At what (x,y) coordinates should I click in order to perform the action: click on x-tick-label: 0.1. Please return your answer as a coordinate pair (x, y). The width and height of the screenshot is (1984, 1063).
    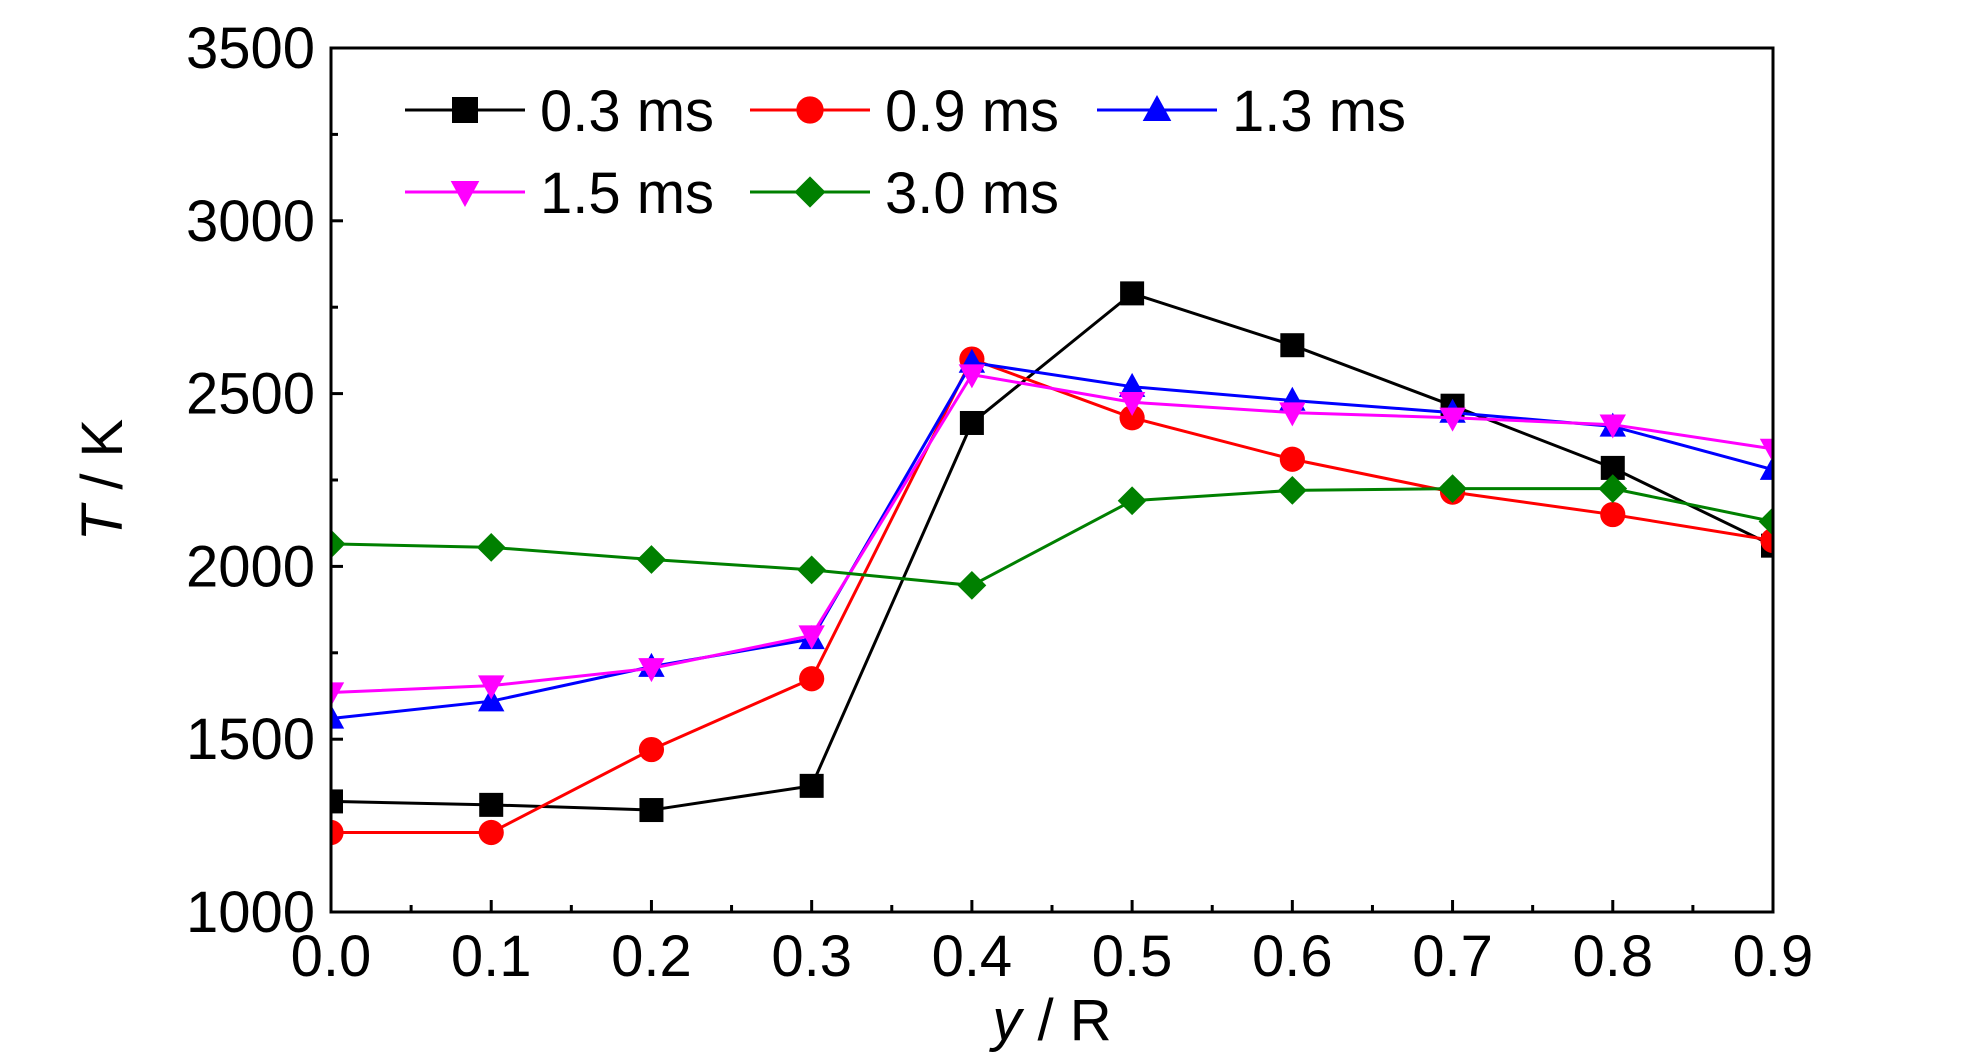
    Looking at the image, I should click on (491, 956).